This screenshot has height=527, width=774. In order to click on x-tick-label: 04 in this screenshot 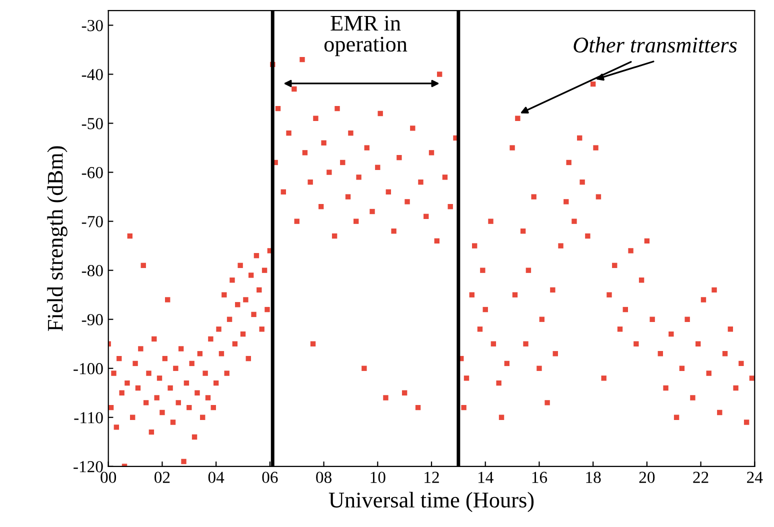, I will do `click(216, 477)`.